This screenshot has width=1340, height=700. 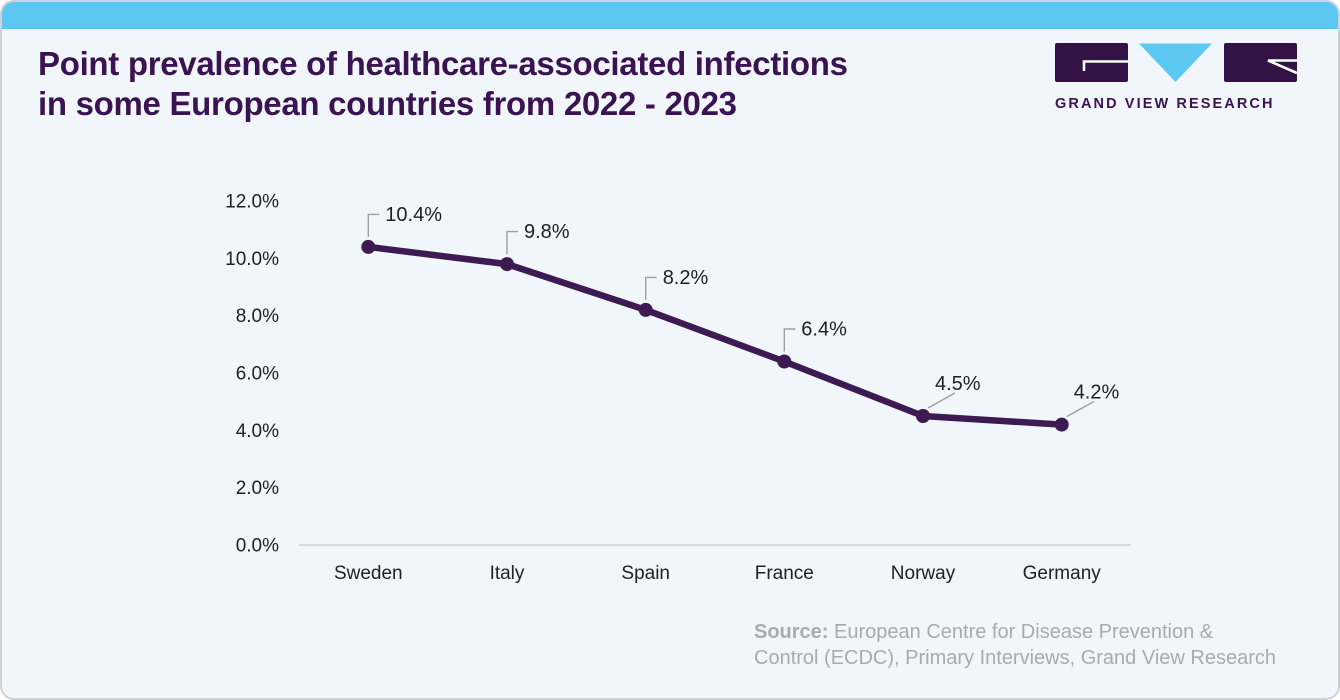 What do you see at coordinates (257, 488) in the screenshot?
I see `y-axis-tick-label: 2.0%` at bounding box center [257, 488].